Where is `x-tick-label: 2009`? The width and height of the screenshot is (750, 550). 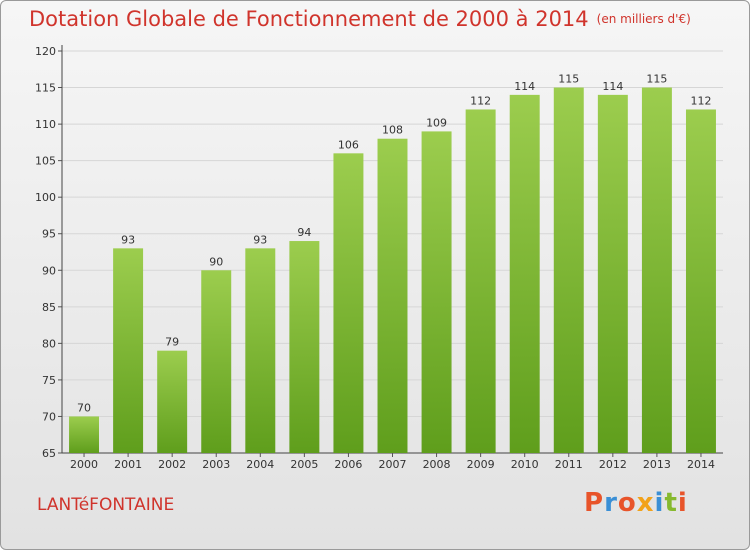
x-tick-label: 2009 is located at coordinates (481, 464).